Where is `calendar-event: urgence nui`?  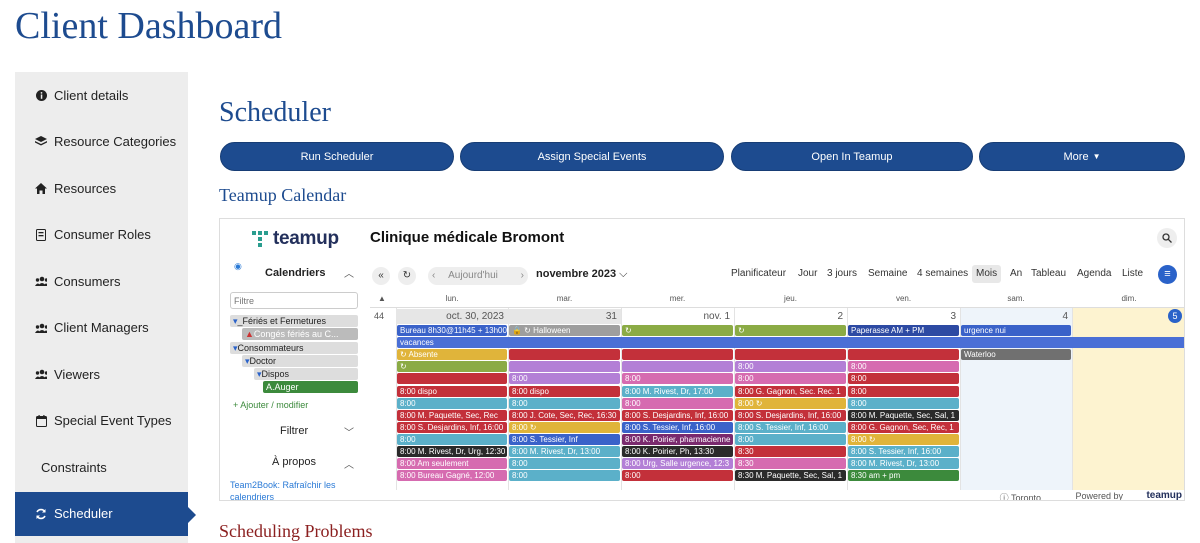
calendar-event: urgence nui is located at coordinates (1016, 330).